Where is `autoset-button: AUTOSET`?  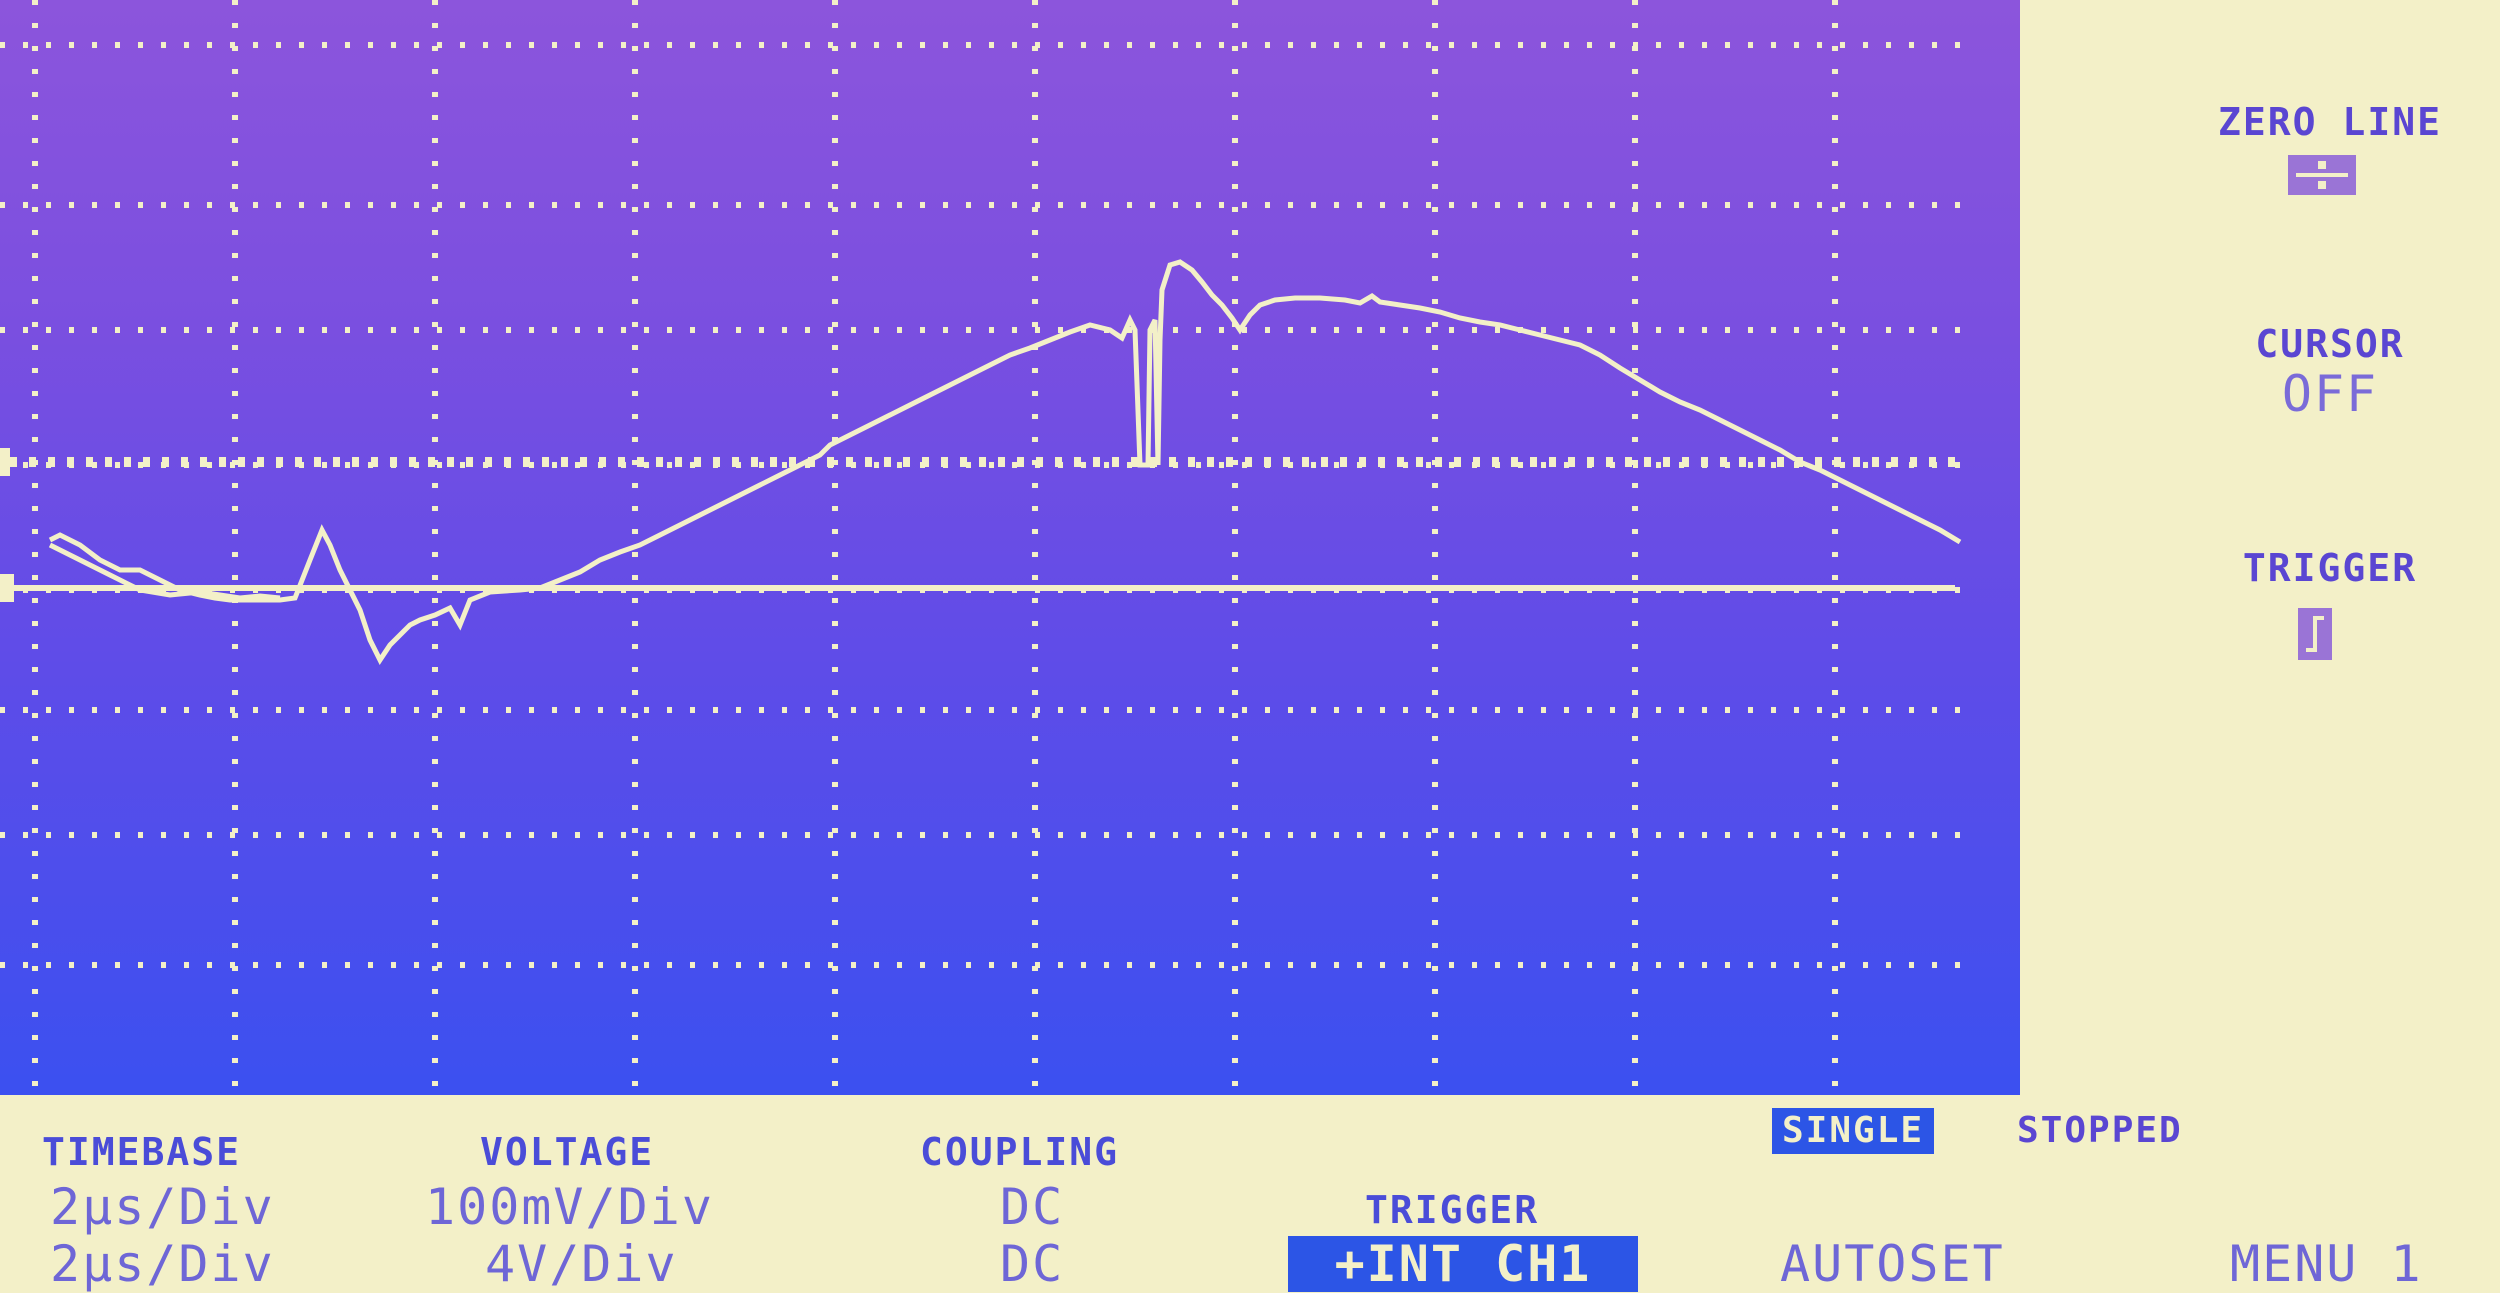 autoset-button: AUTOSET is located at coordinates (1892, 1264).